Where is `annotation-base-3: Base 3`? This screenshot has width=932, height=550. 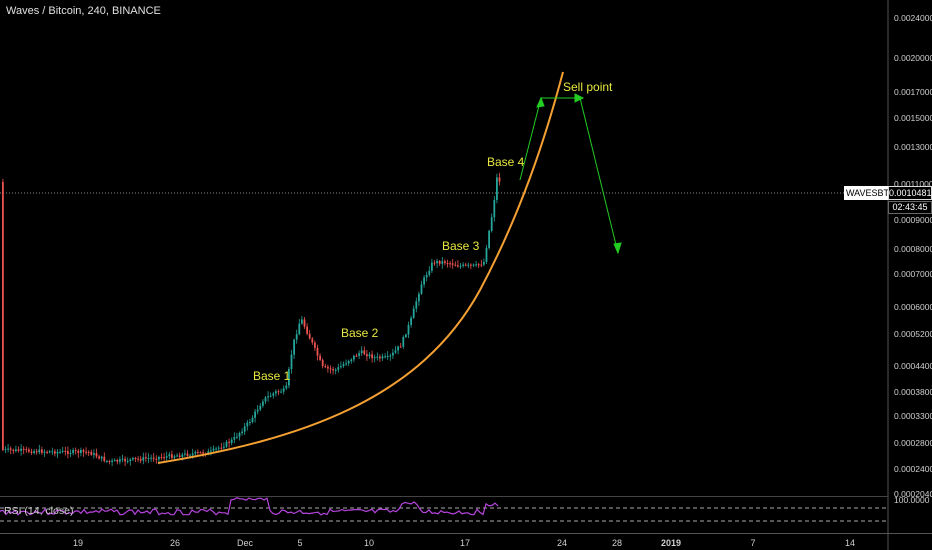 annotation-base-3: Base 3 is located at coordinates (461, 246).